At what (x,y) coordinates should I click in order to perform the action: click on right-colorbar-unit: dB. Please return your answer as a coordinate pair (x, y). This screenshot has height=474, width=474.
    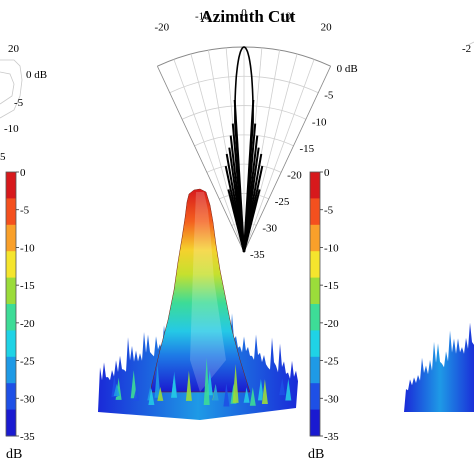
    Looking at the image, I should click on (316, 454).